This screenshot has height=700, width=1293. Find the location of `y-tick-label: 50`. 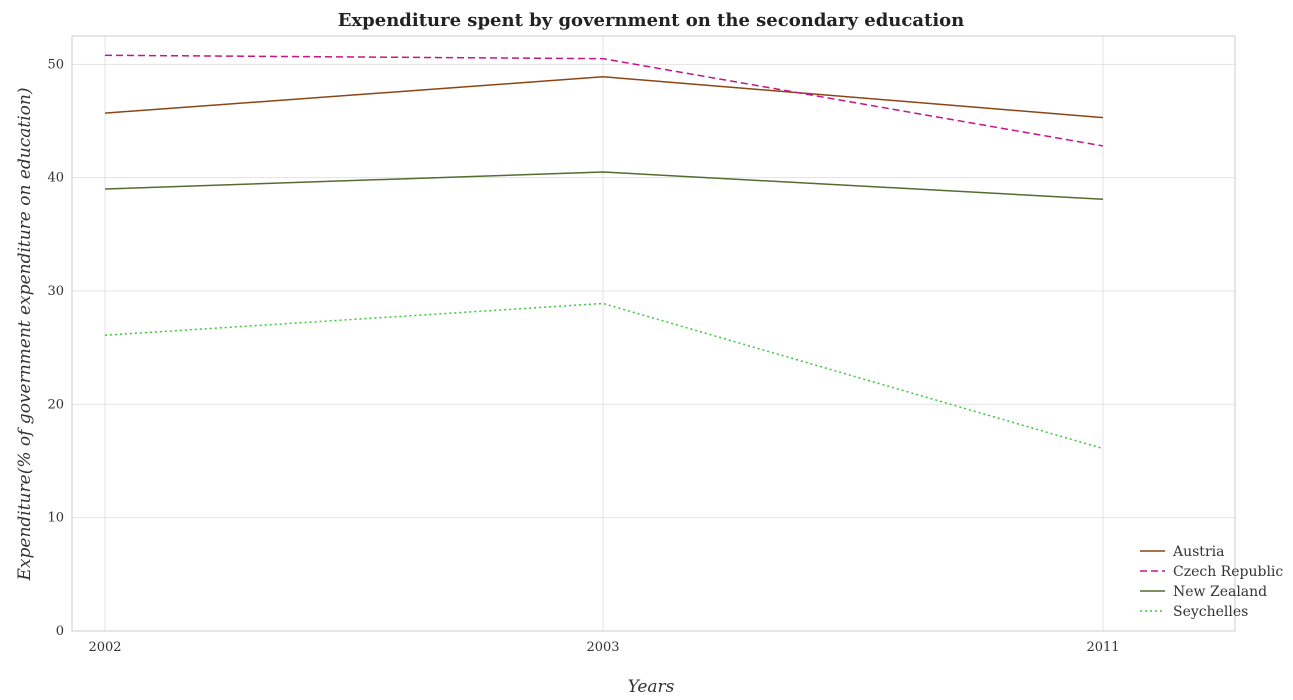

y-tick-label: 50 is located at coordinates (55, 64).